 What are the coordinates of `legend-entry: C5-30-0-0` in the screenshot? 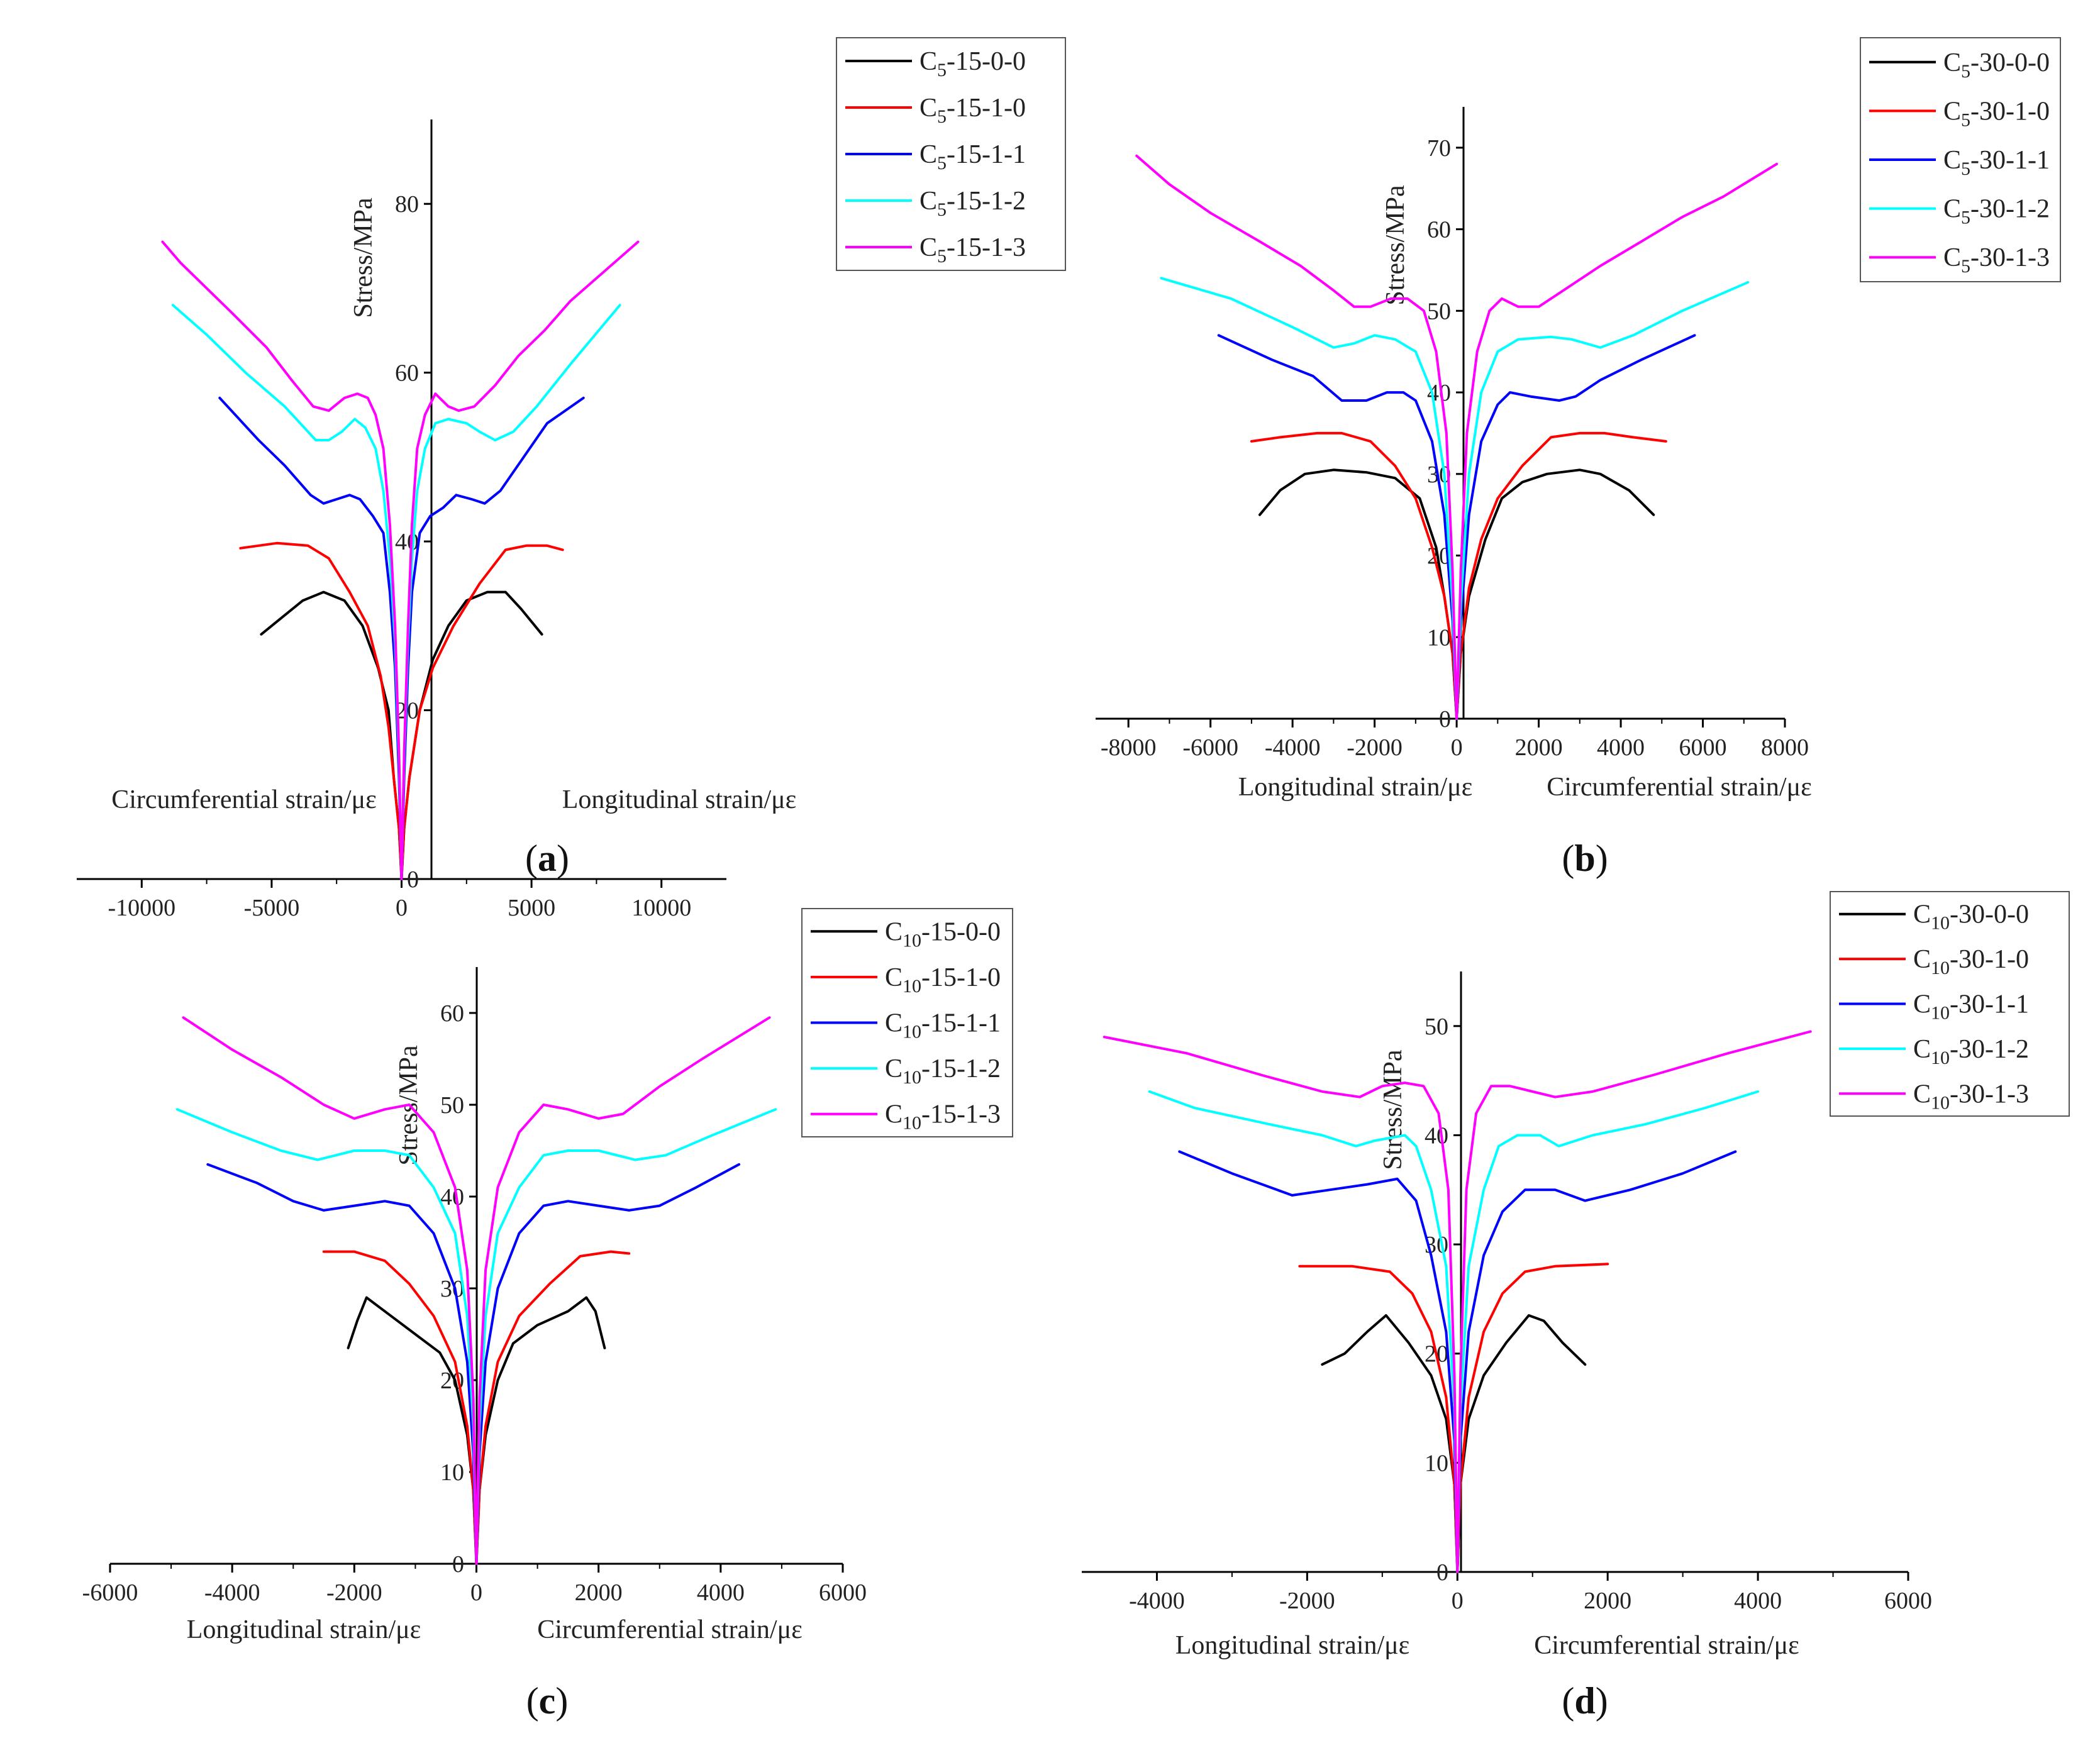 It's located at (1996, 65).